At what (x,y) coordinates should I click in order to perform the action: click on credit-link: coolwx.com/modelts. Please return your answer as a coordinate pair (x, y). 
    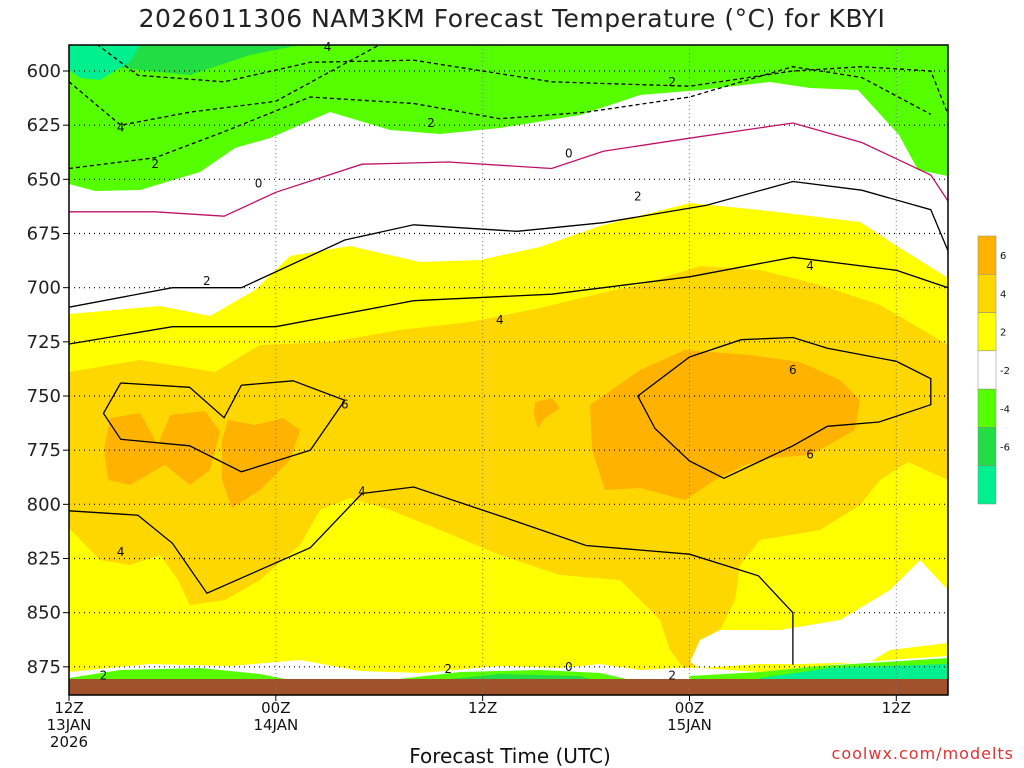
    Looking at the image, I should click on (922, 753).